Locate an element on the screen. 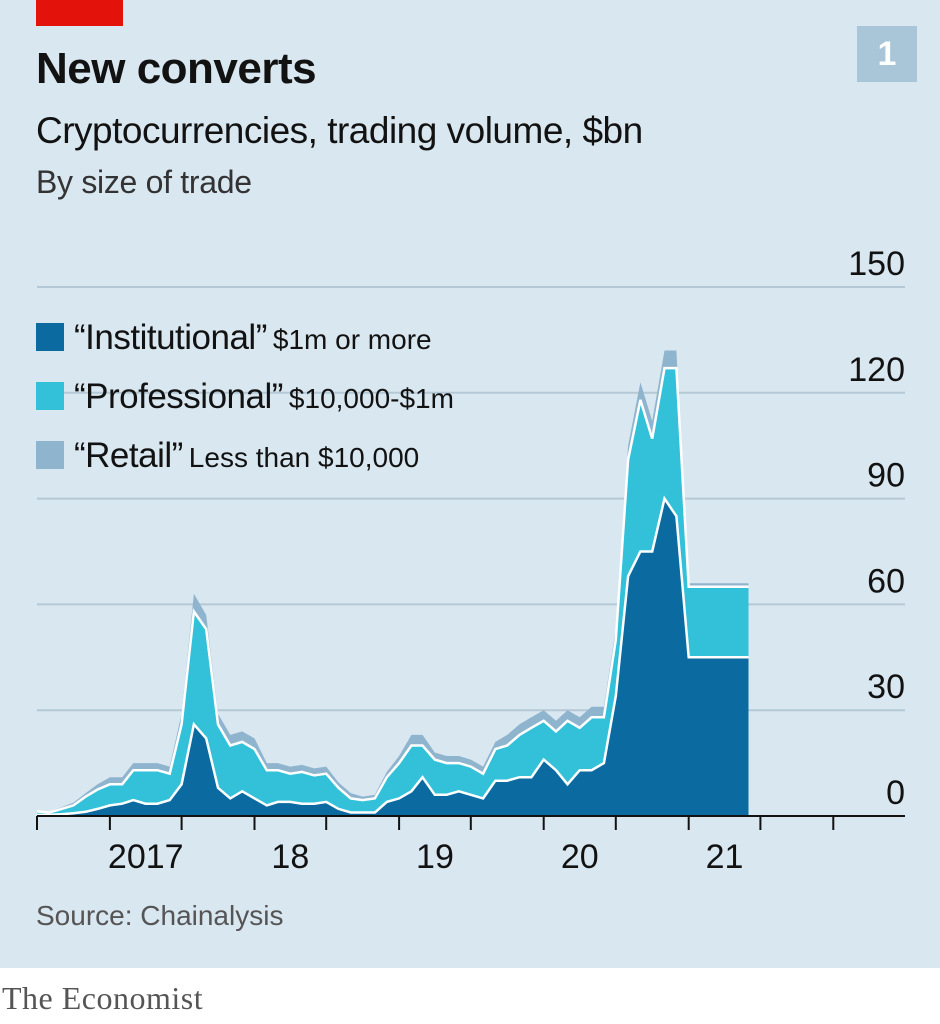 The image size is (940, 1024). legend-label-professional: “Professional” is located at coordinates (178, 396).